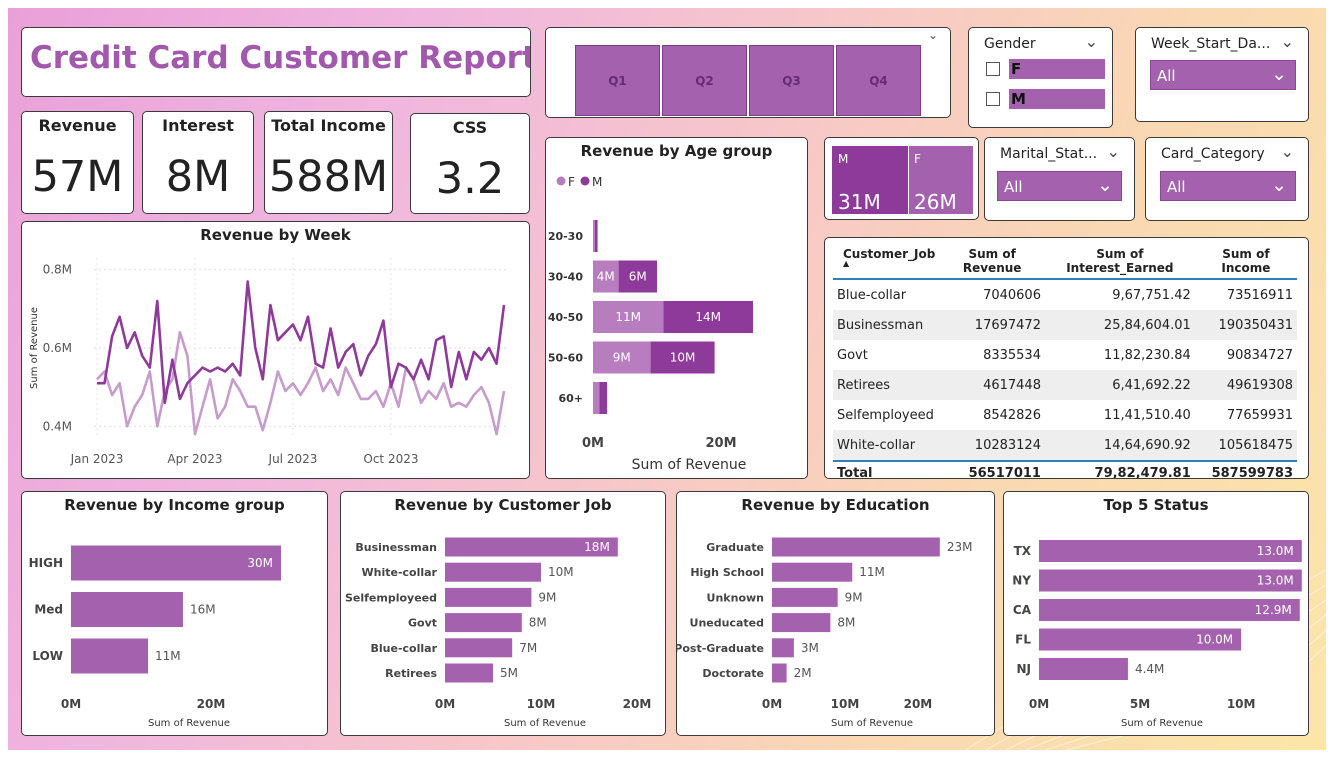  What do you see at coordinates (617, 80) in the screenshot?
I see `quarter-tile-q1: Q1` at bounding box center [617, 80].